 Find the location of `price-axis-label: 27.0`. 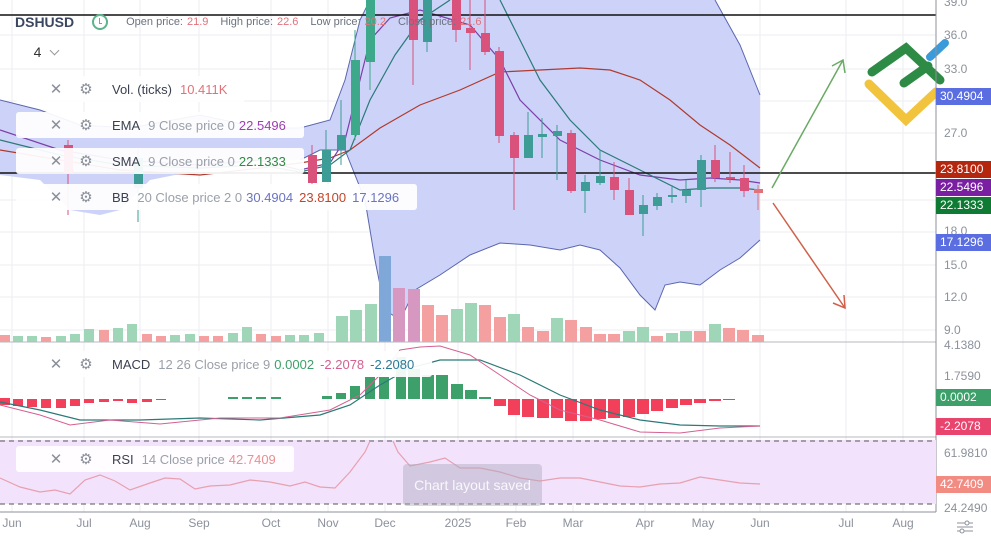

price-axis-label: 27.0 is located at coordinates (956, 133).